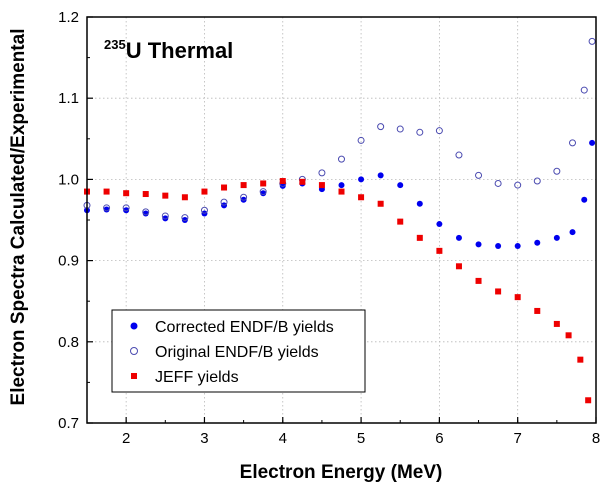  Describe the element at coordinates (68, 17) in the screenshot. I see `y-tick-label: 1.2` at that location.